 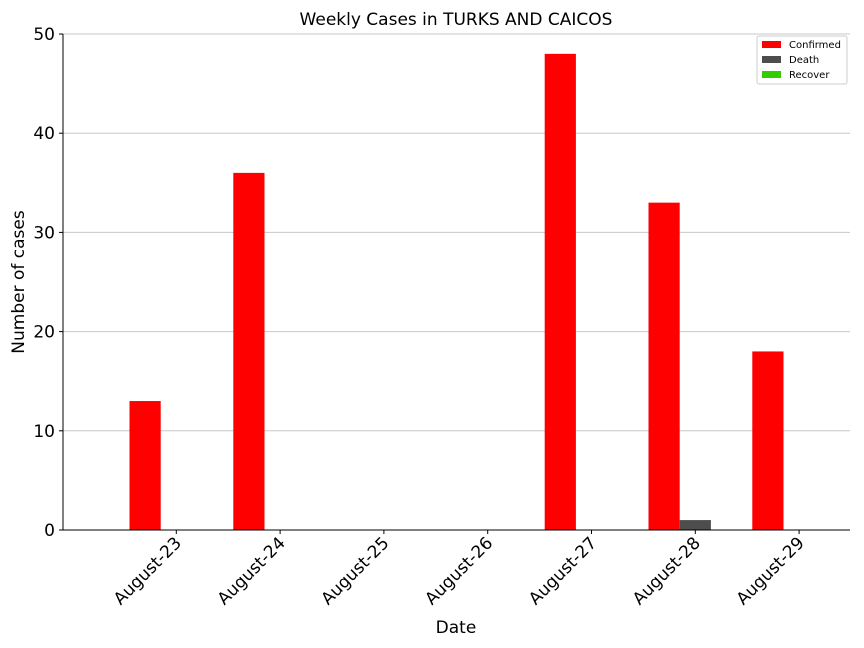 I want to click on x-tick-label: August-27, so click(x=563, y=571).